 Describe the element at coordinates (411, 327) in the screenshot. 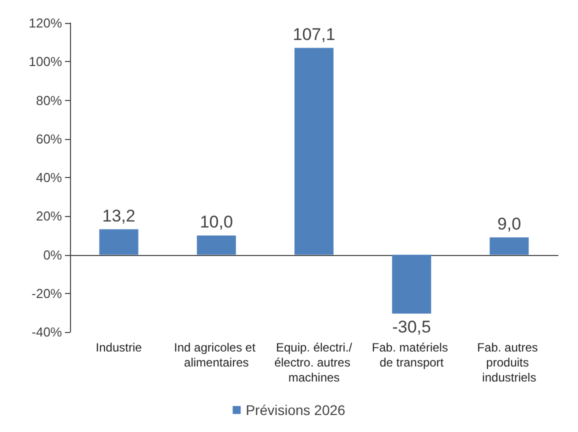

I see `data-label: -30,5` at that location.